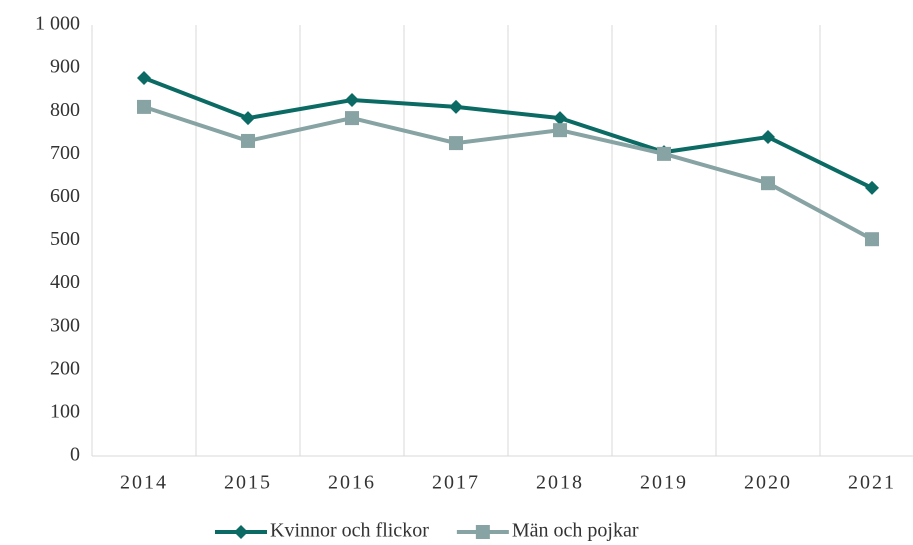 The height and width of the screenshot is (545, 913). I want to click on x-tick-label: 2015, so click(248, 483).